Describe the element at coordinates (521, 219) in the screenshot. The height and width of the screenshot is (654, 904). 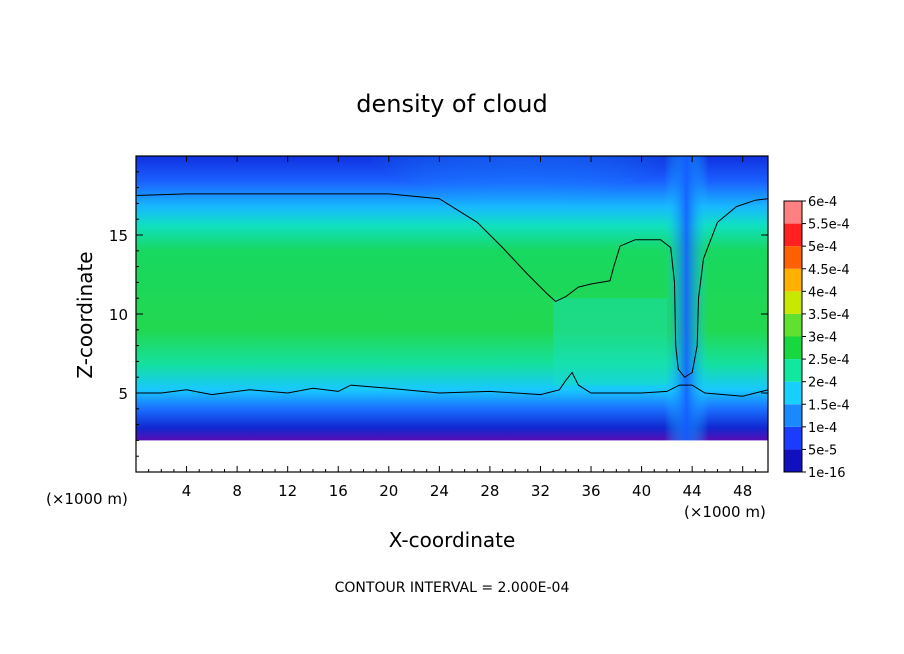
I see `upper-dry-region` at that location.